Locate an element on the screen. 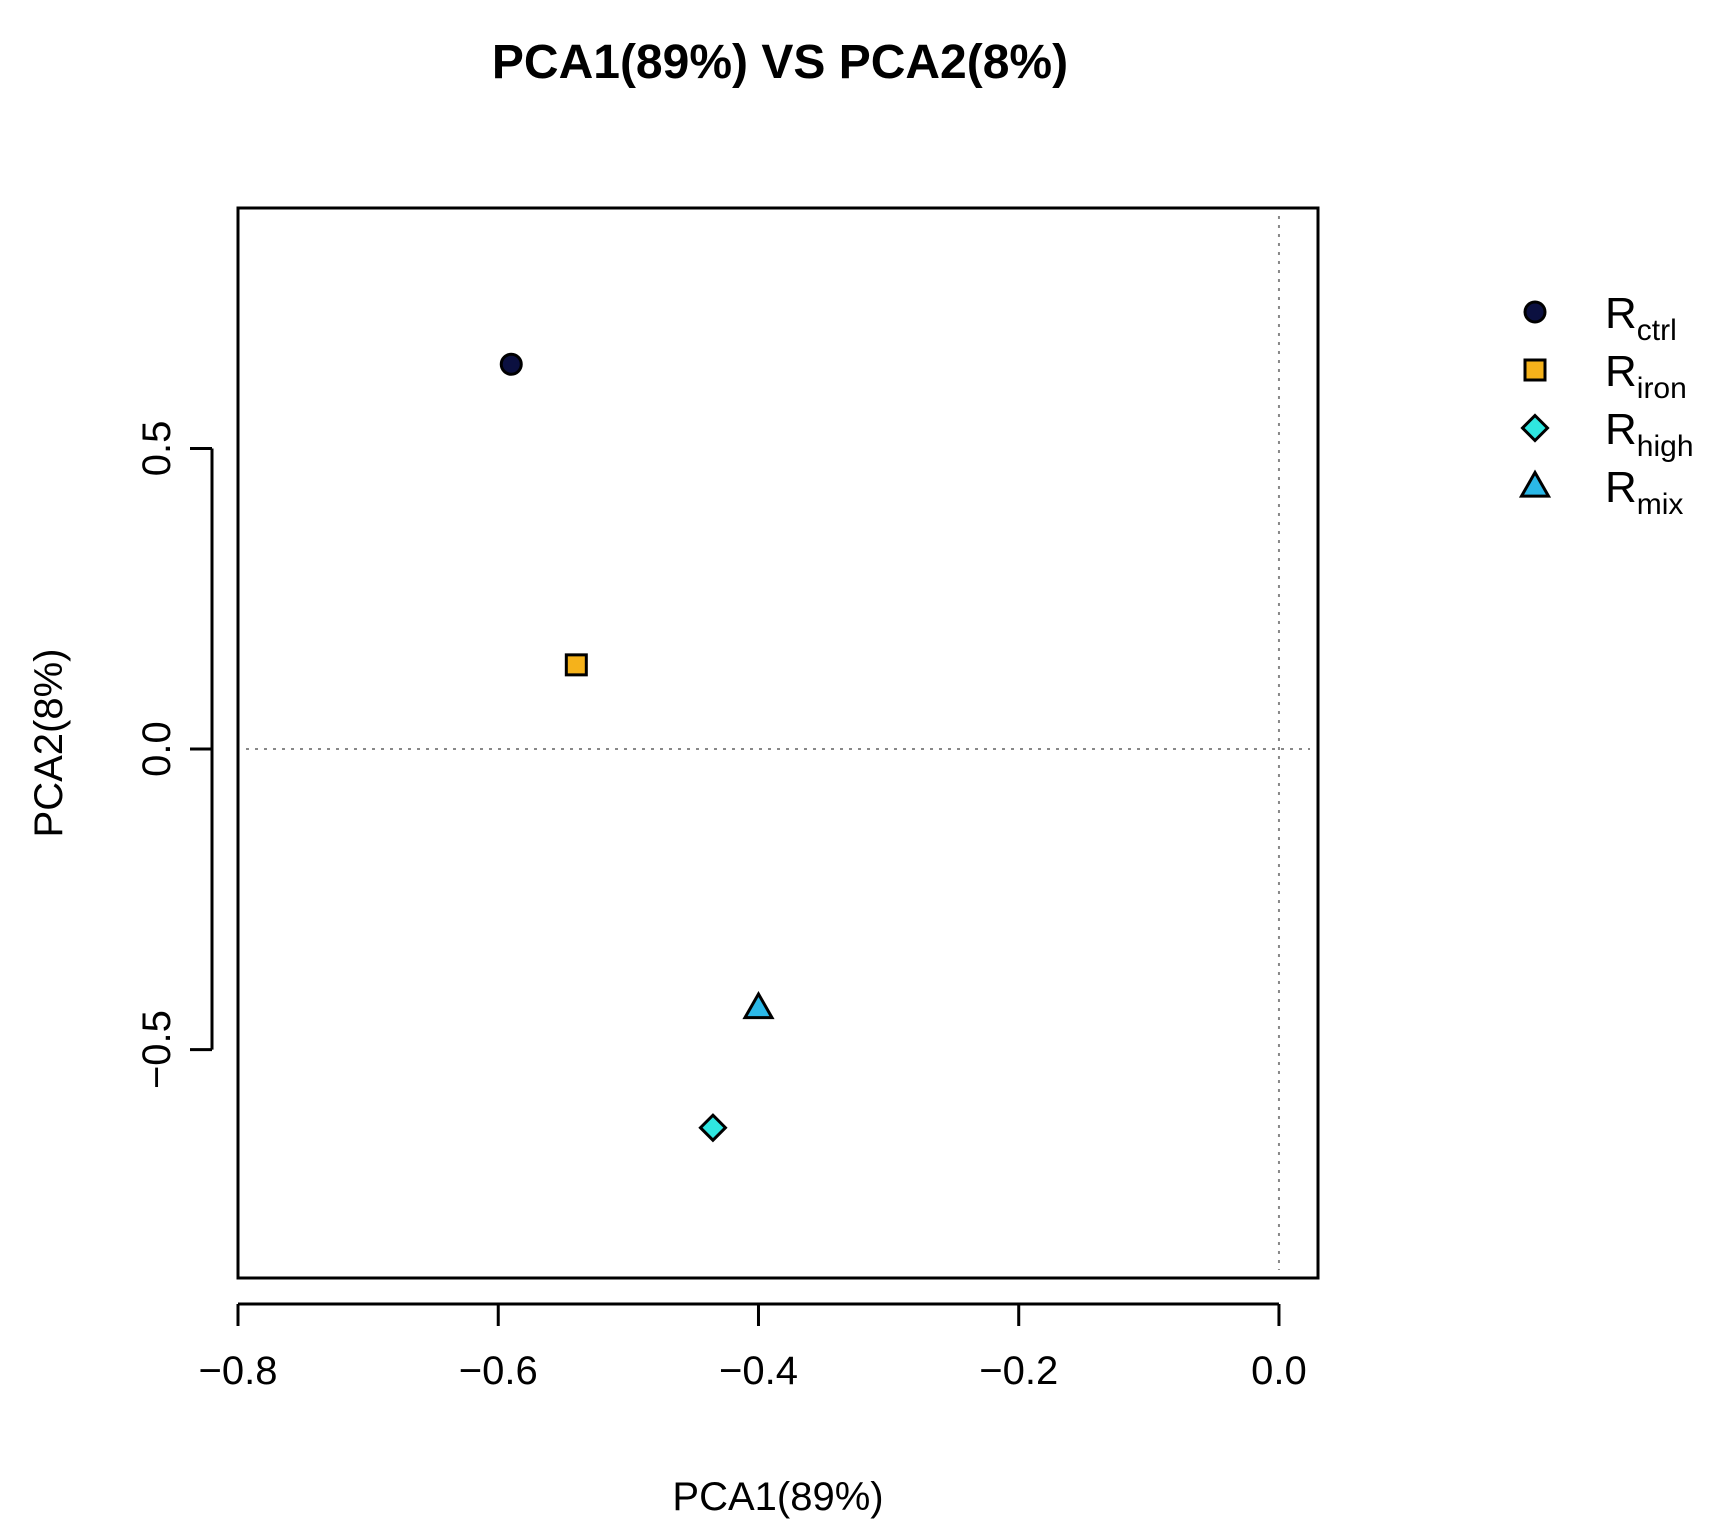 The height and width of the screenshot is (1539, 1731). point-rmix is located at coordinates (758, 1005).